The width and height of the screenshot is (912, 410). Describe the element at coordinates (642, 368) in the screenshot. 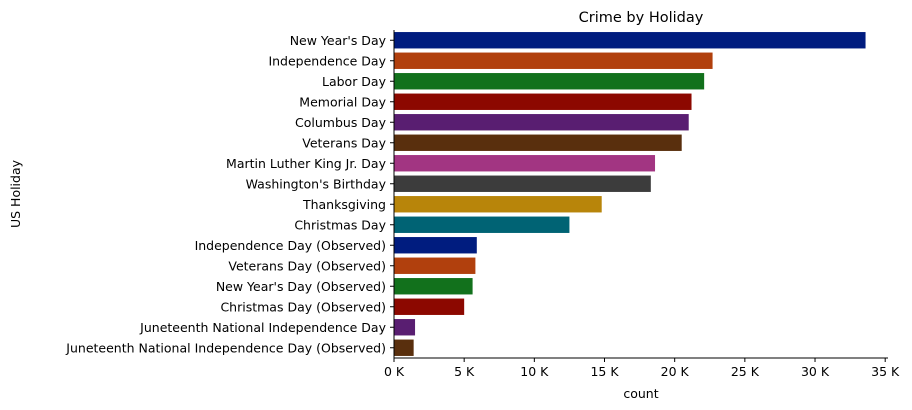

I see `x-axis-ticks: 0 K 5 K 10 K 15 K 20 K 25 K 30 K 35 K` at that location.